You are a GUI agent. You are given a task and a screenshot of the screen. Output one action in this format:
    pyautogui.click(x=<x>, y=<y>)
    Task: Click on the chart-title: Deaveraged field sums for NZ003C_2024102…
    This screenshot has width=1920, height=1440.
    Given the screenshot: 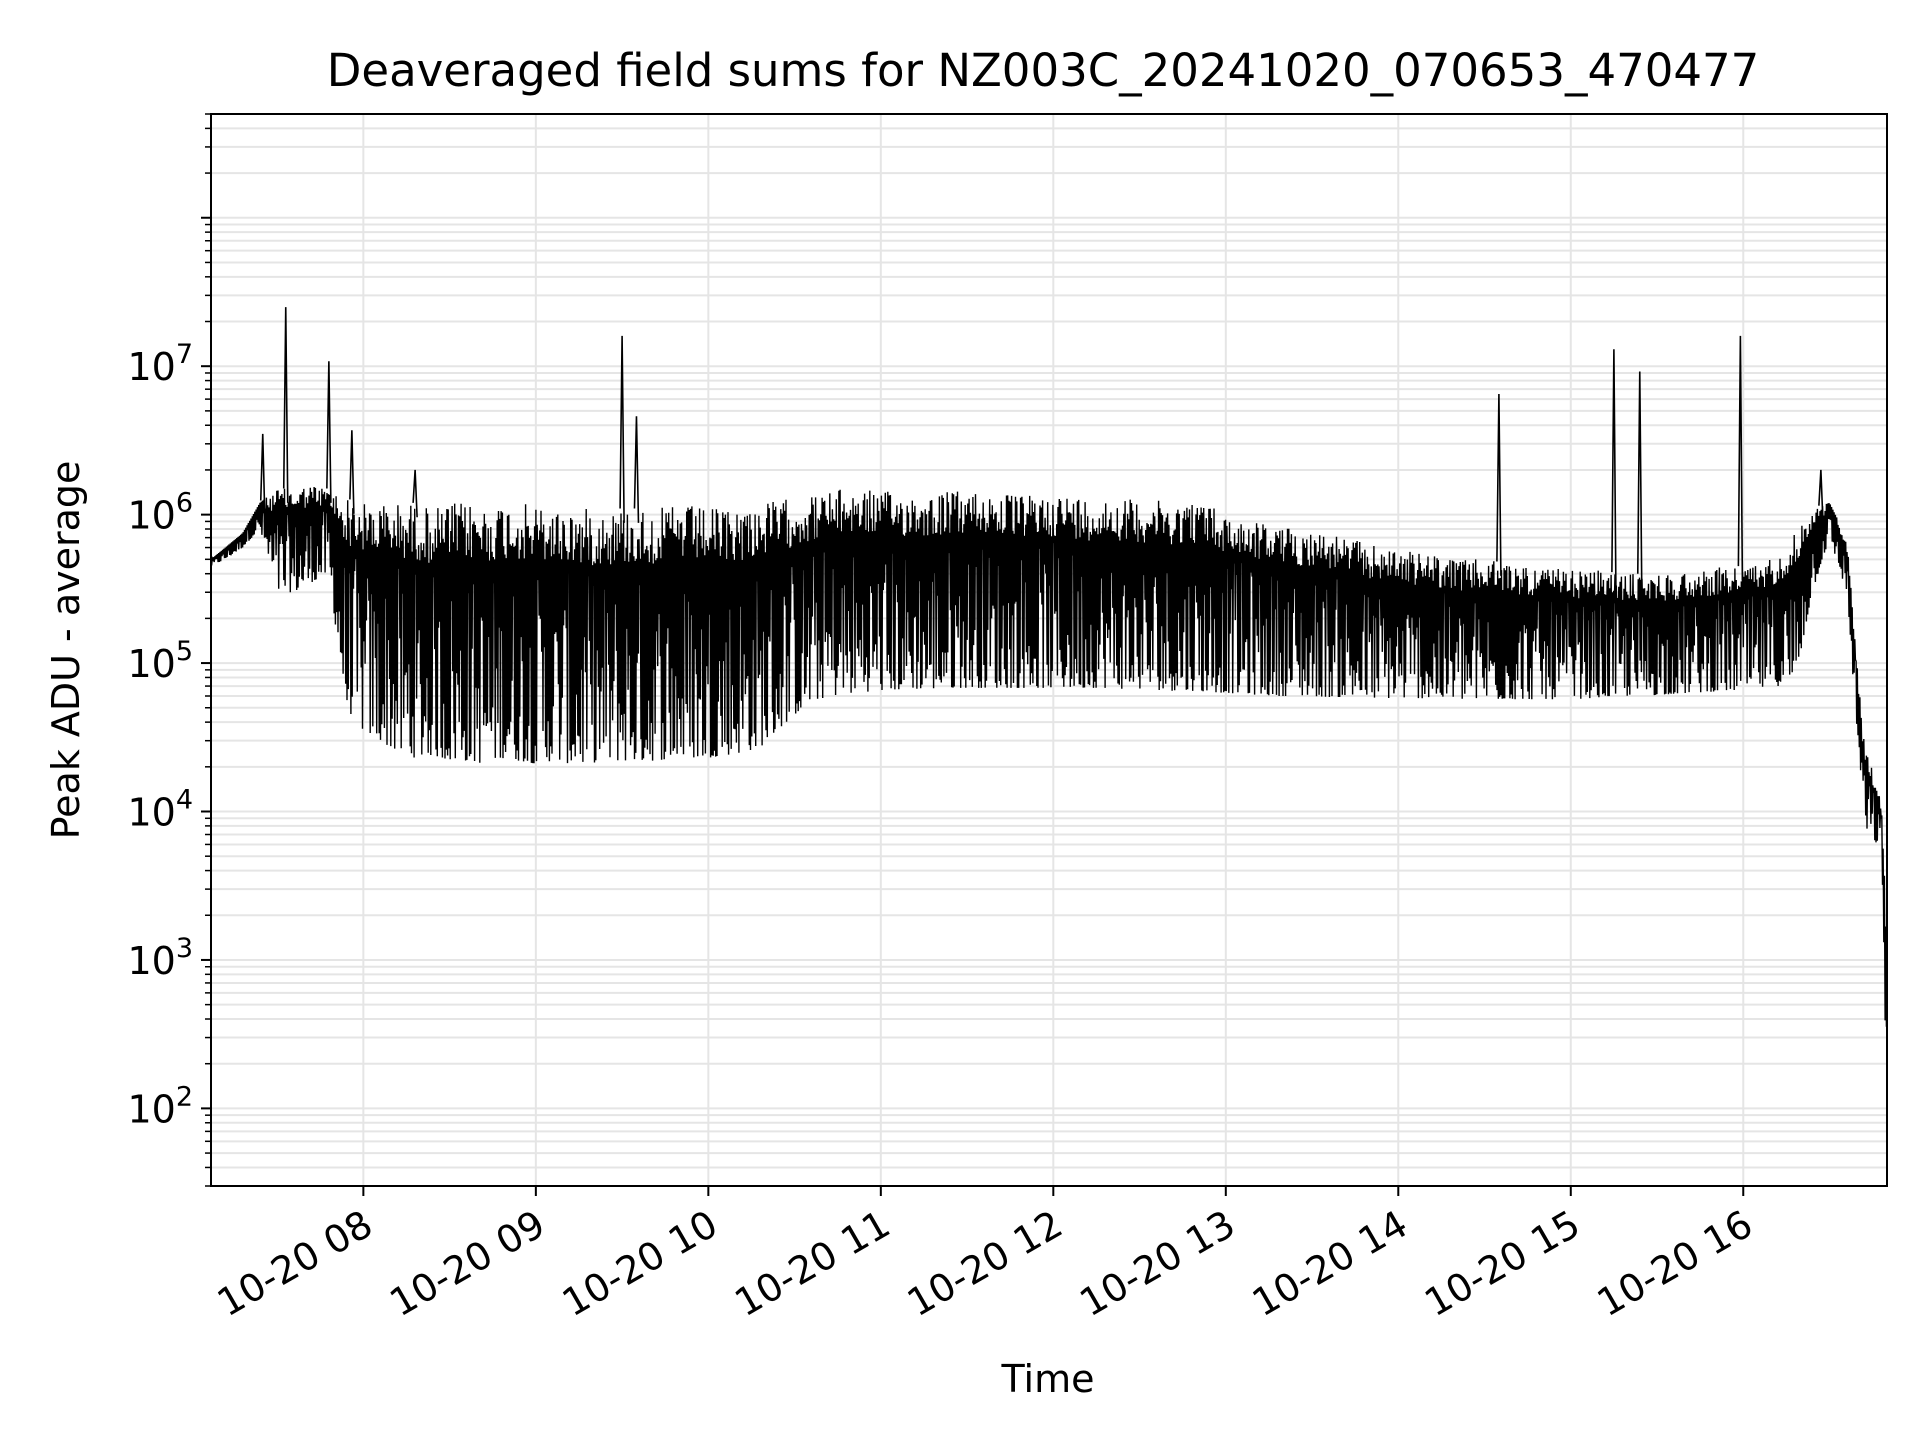 What is the action you would take?
    pyautogui.click(x=1043, y=70)
    